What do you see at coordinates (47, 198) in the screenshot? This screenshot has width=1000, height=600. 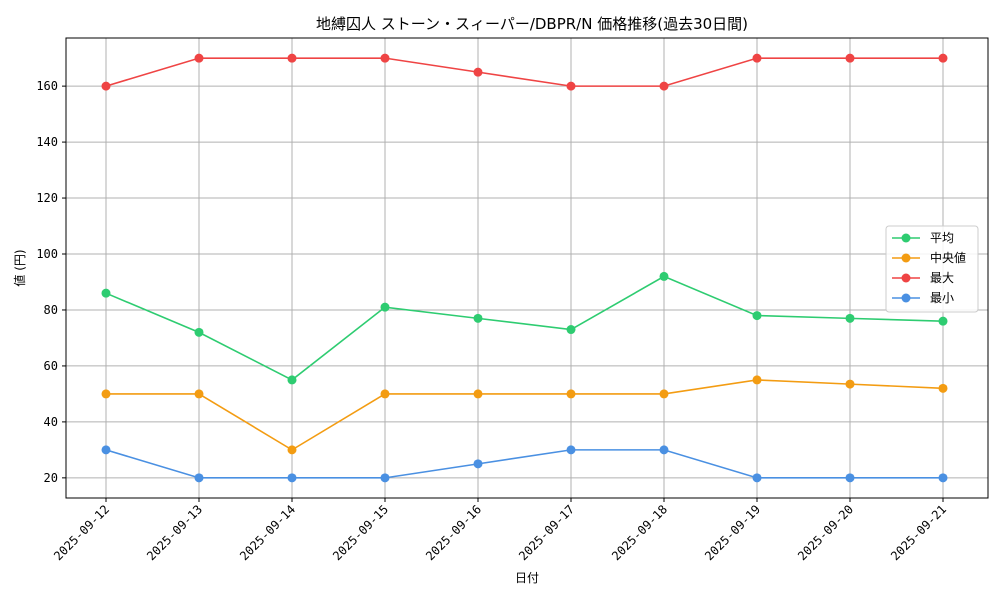 I see `y-tick-label: 120` at bounding box center [47, 198].